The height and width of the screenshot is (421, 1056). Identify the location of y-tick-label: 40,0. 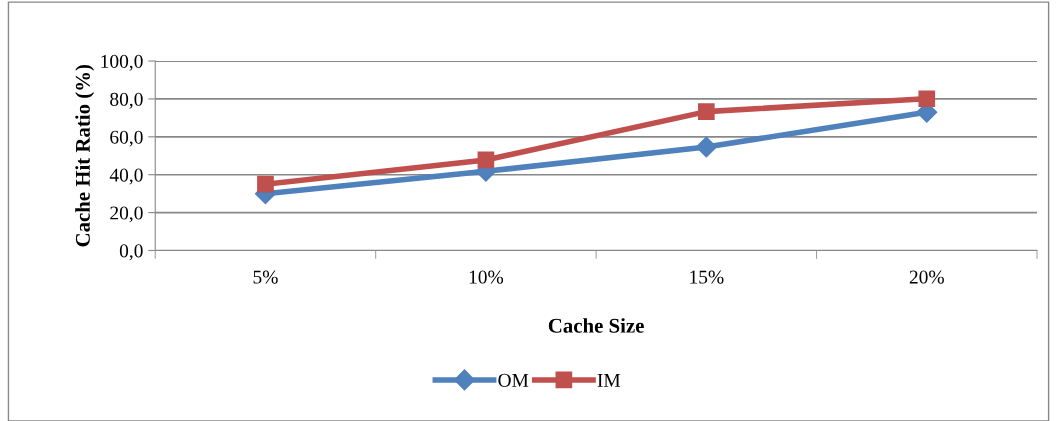
(126, 176).